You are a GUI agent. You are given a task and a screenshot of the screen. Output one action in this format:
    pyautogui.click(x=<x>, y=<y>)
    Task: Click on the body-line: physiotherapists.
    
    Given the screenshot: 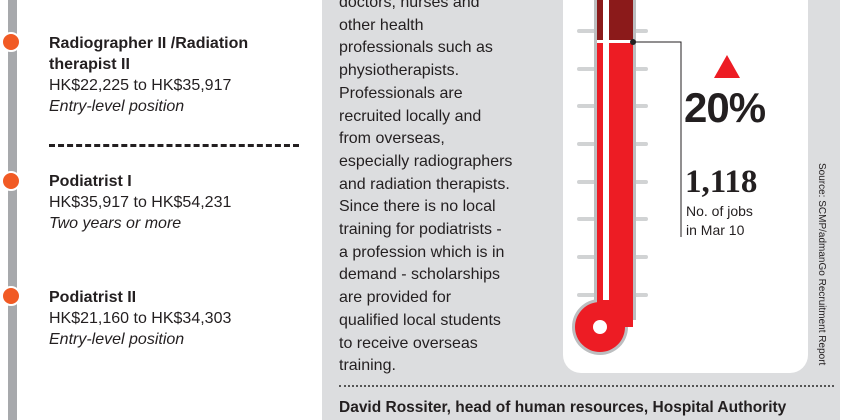 What is the action you would take?
    pyautogui.click(x=399, y=71)
    